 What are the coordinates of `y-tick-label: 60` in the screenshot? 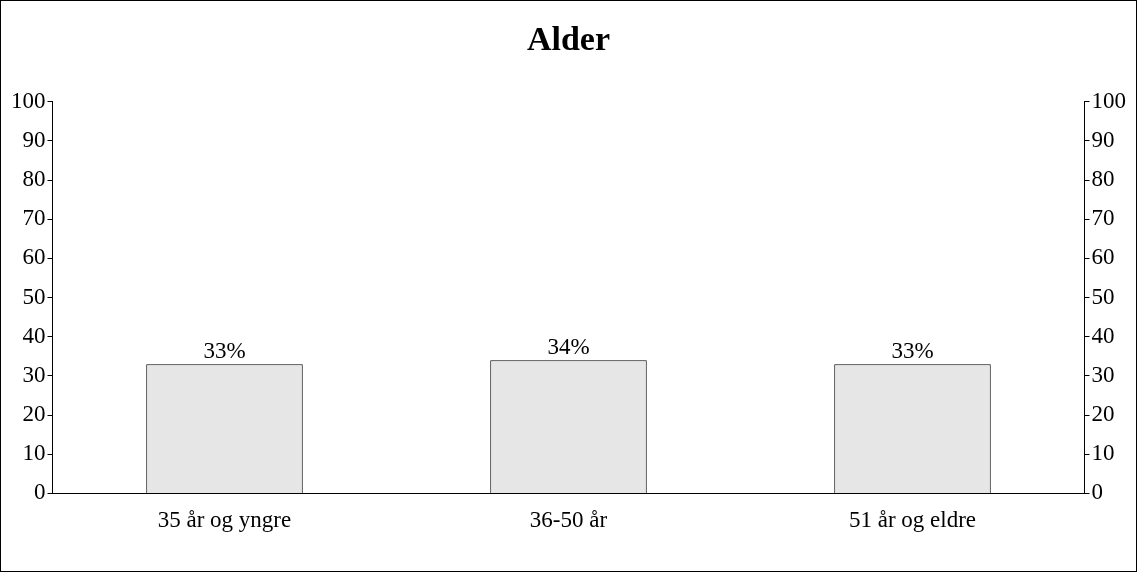 It's located at (34, 257).